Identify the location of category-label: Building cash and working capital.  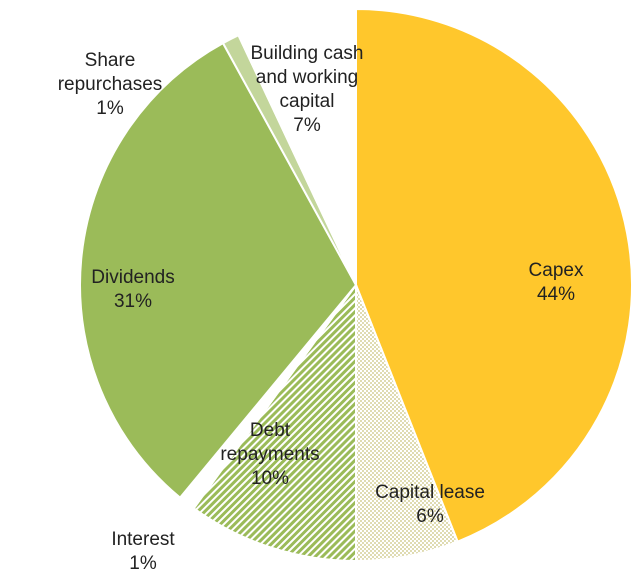
(307, 77).